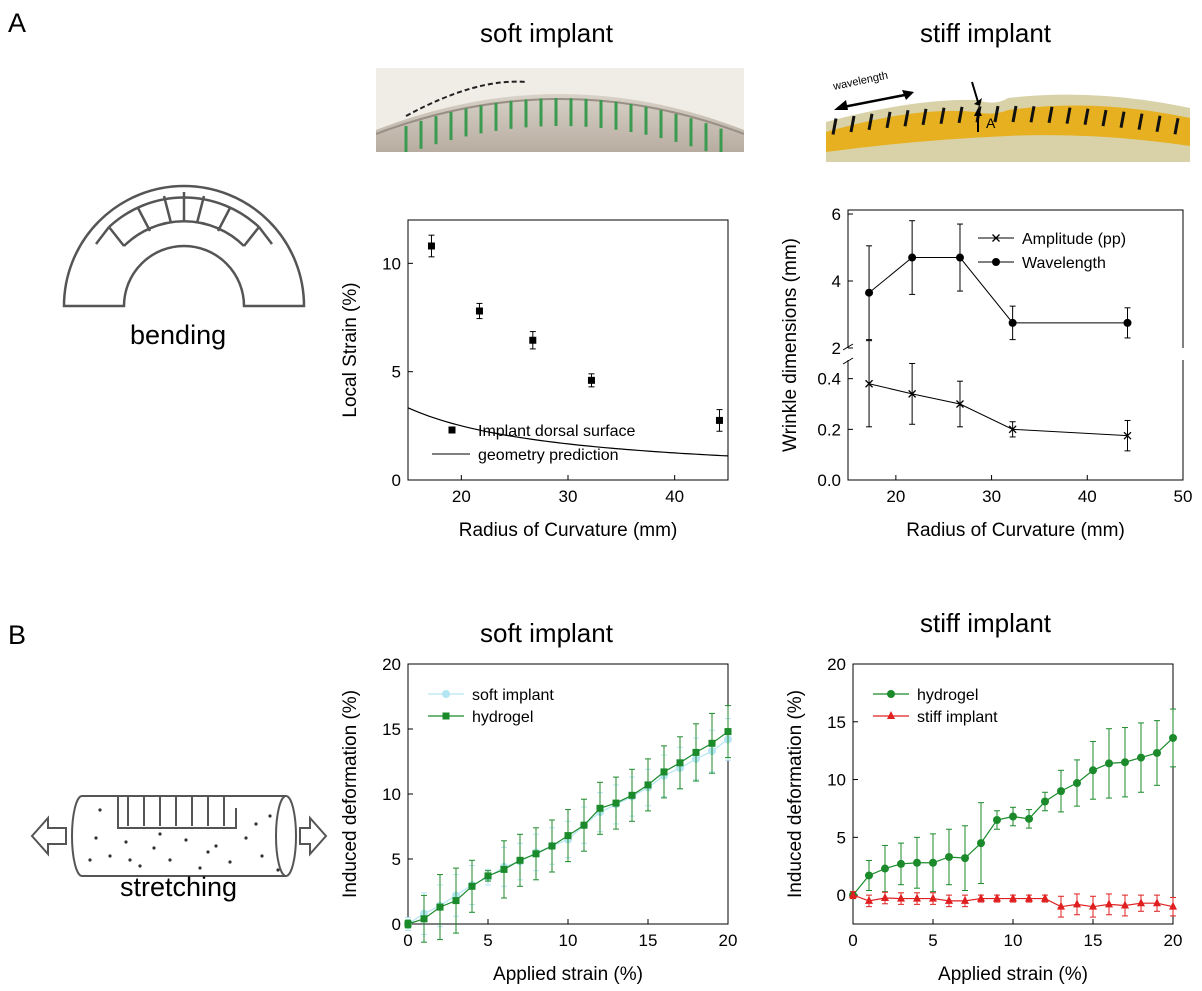 The width and height of the screenshot is (1202, 991). I want to click on x-tick-label: 15, so click(648, 940).